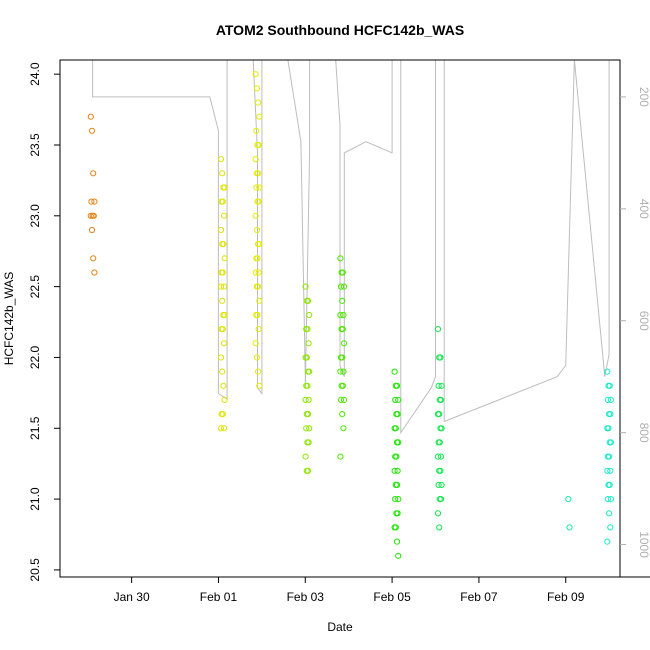 This screenshot has width=650, height=650. What do you see at coordinates (566, 597) in the screenshot?
I see `x-tick-label: Feb 09` at bounding box center [566, 597].